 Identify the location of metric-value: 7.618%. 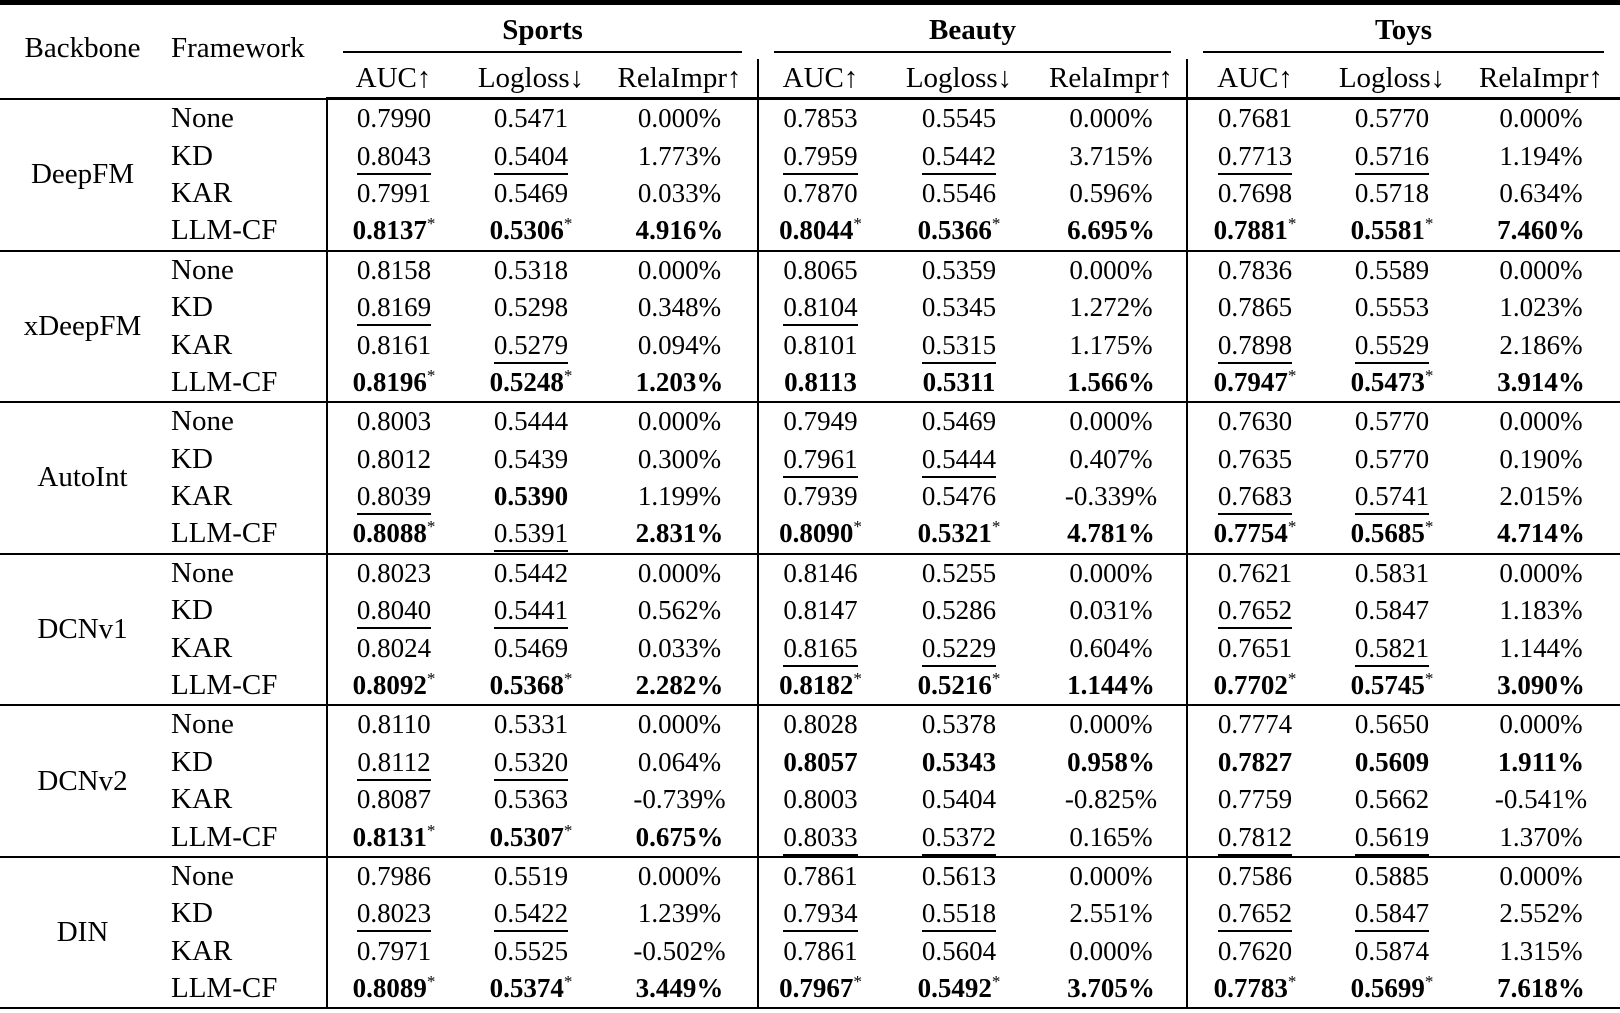
(1541, 988).